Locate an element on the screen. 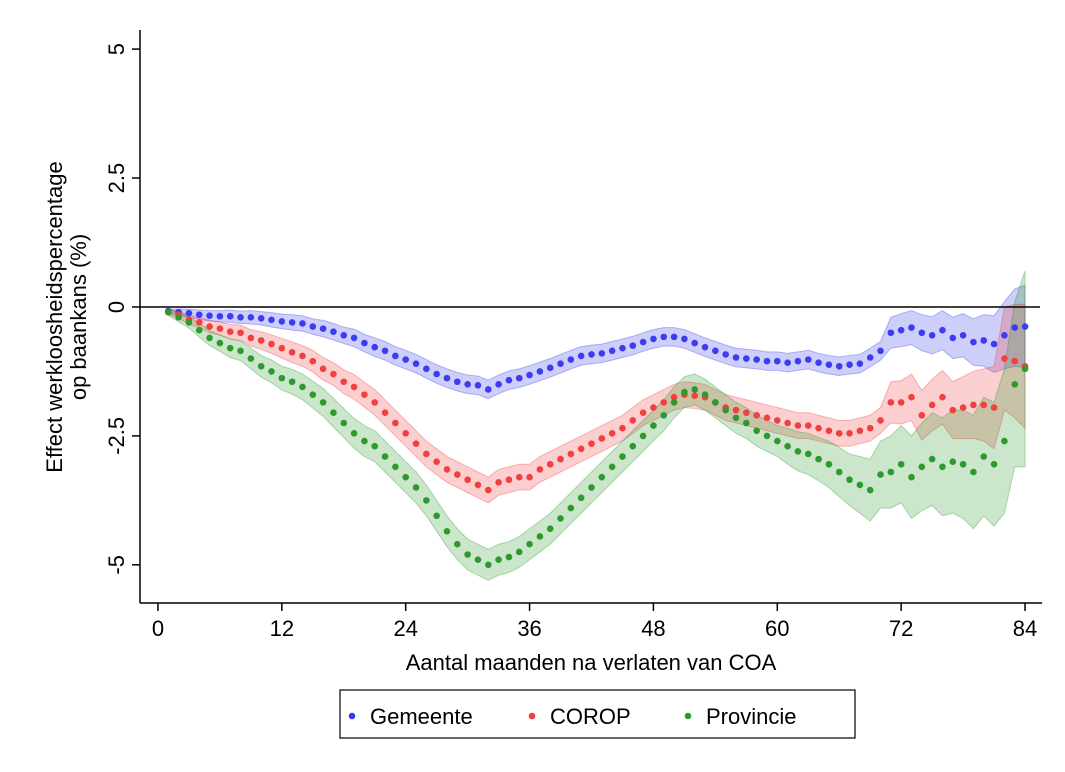 The image size is (1065, 772). legend-label: Provincie is located at coordinates (751, 716).